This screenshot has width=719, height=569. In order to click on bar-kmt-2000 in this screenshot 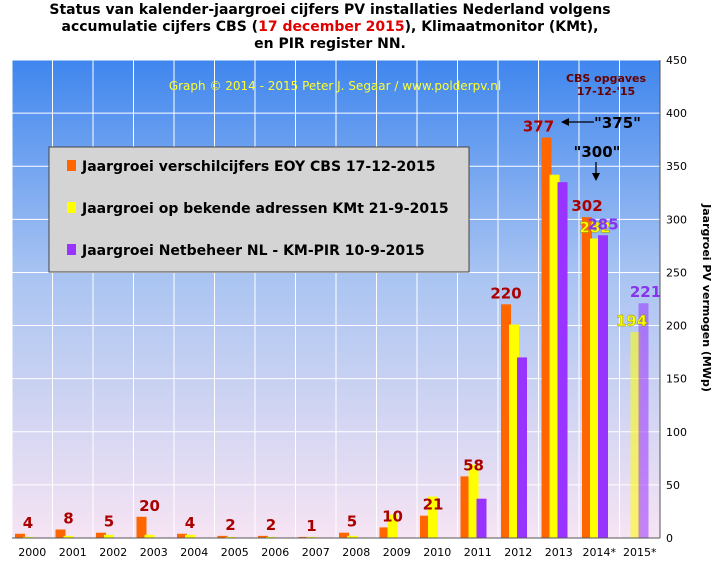, I will do `click(28, 537)`.